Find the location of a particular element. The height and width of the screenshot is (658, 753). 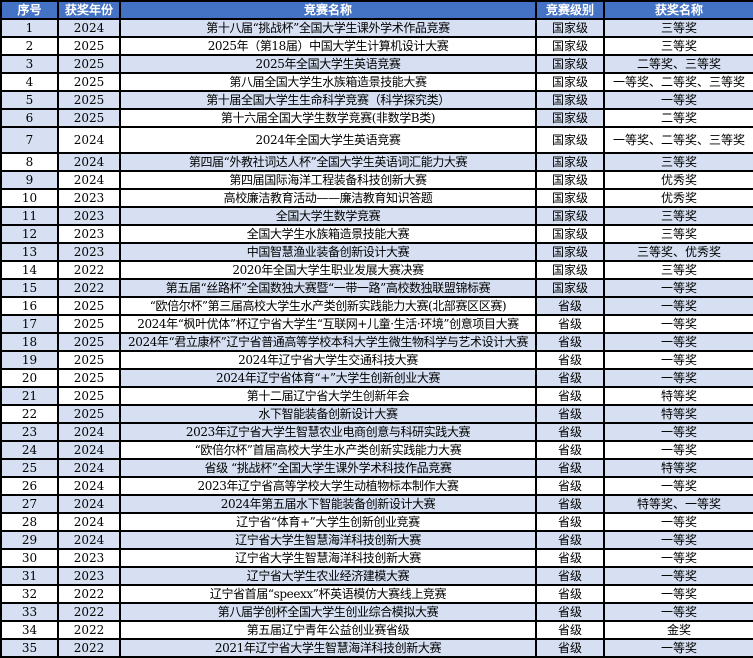

table-row: 10 2023 高校廉洁教育活动——廉洁教育知识答题 国家级 优秀奖 is located at coordinates (376, 198).